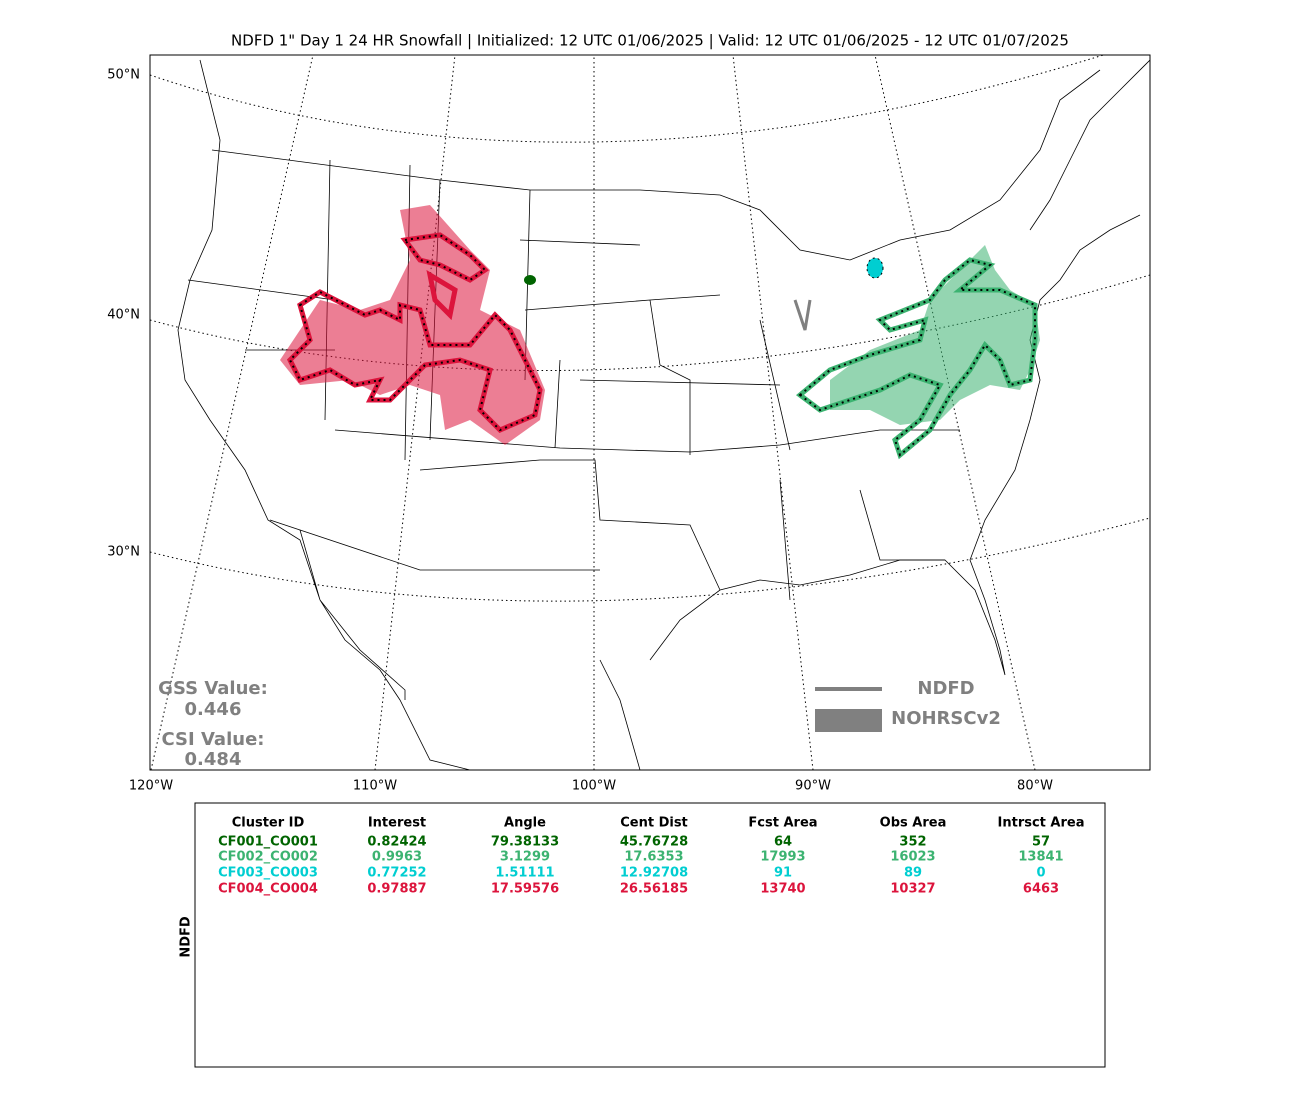 The height and width of the screenshot is (1104, 1300). What do you see at coordinates (913, 823) in the screenshot?
I see `table-header: Obs Area` at bounding box center [913, 823].